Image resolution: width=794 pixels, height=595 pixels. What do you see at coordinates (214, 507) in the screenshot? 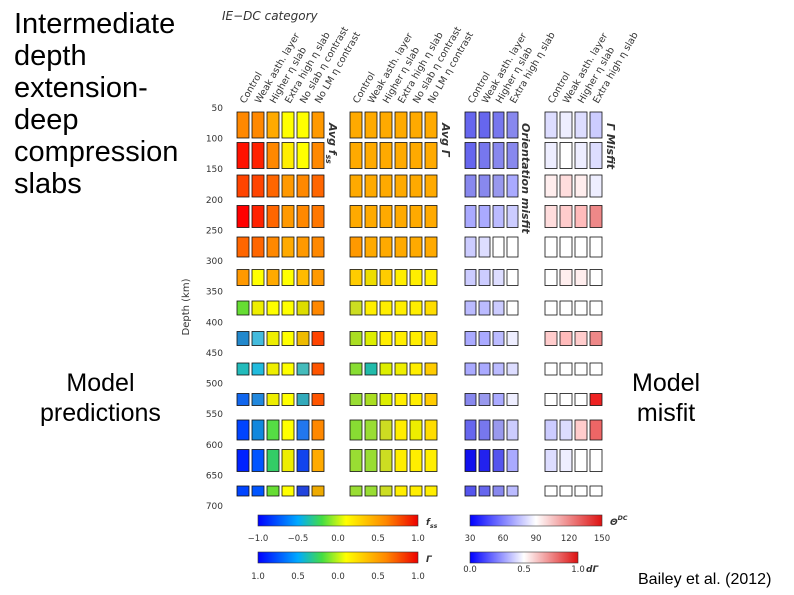
I see `depth-tick-label: 700` at bounding box center [214, 507].